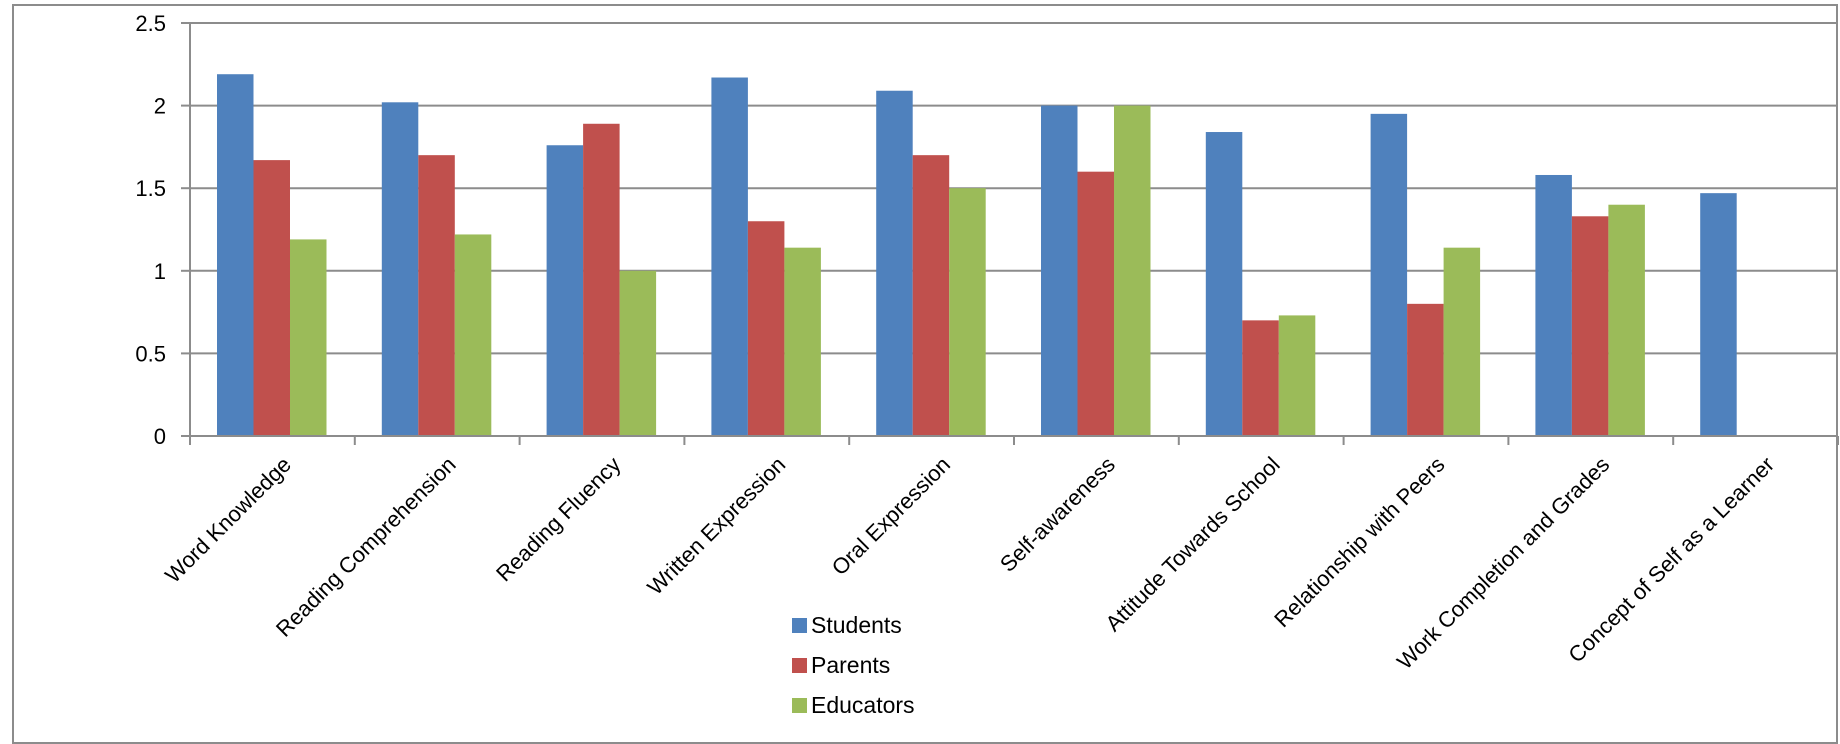 The width and height of the screenshot is (1840, 744). I want to click on y-tick-label: 1, so click(160, 271).